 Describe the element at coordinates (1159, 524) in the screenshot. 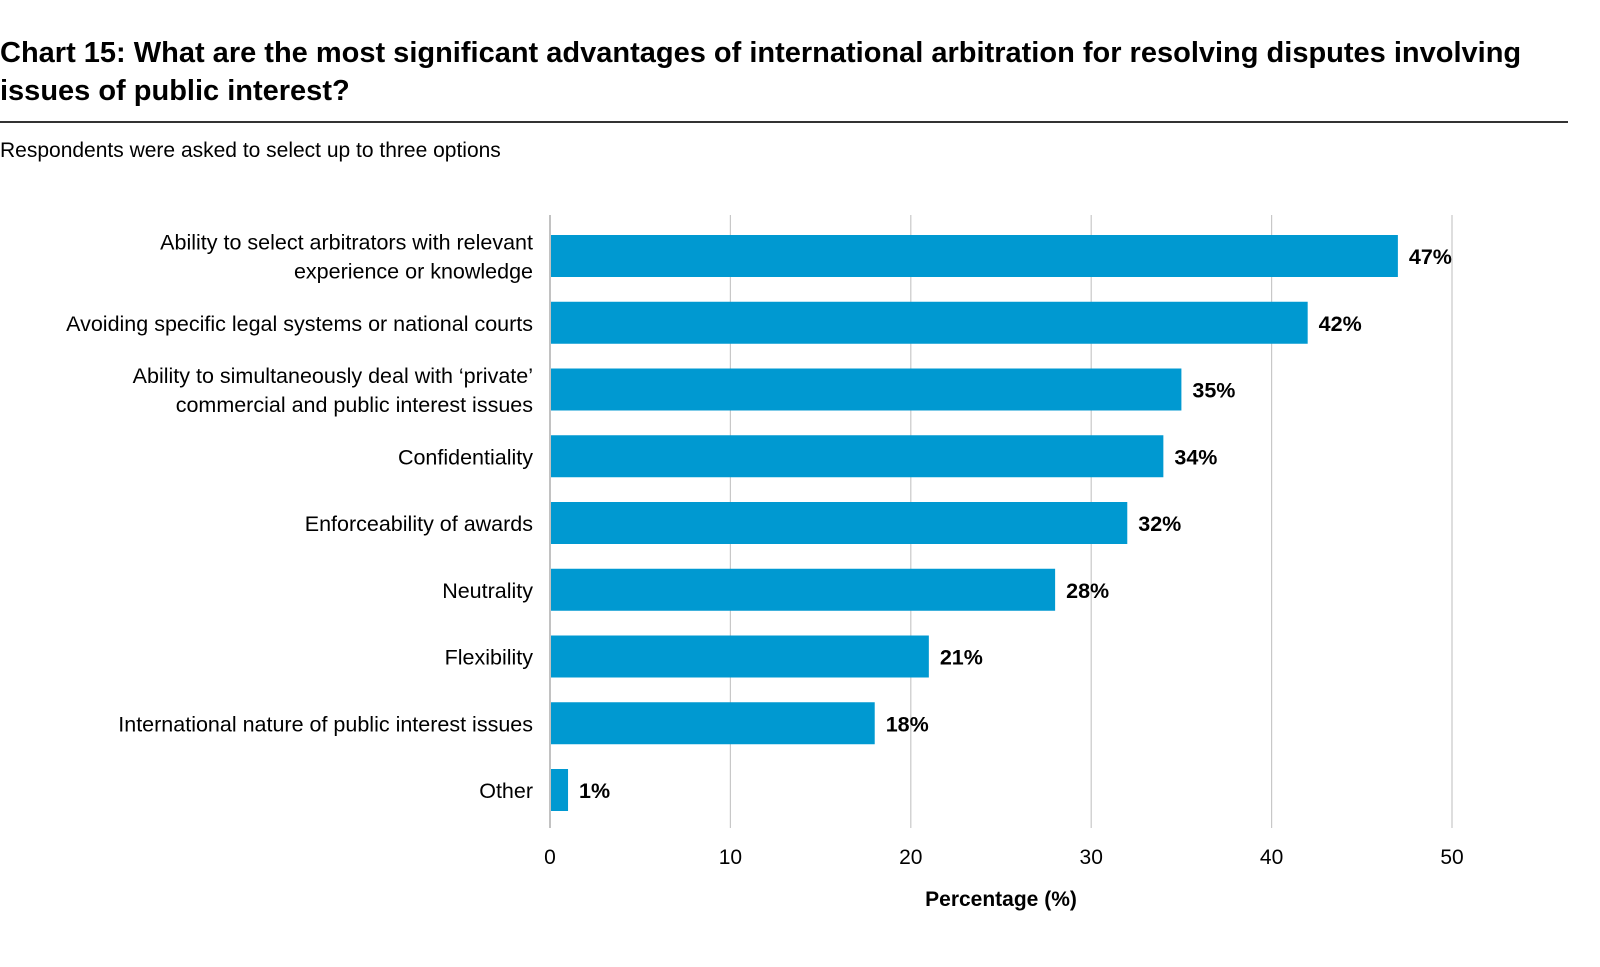

I see `data-label: 32%` at that location.